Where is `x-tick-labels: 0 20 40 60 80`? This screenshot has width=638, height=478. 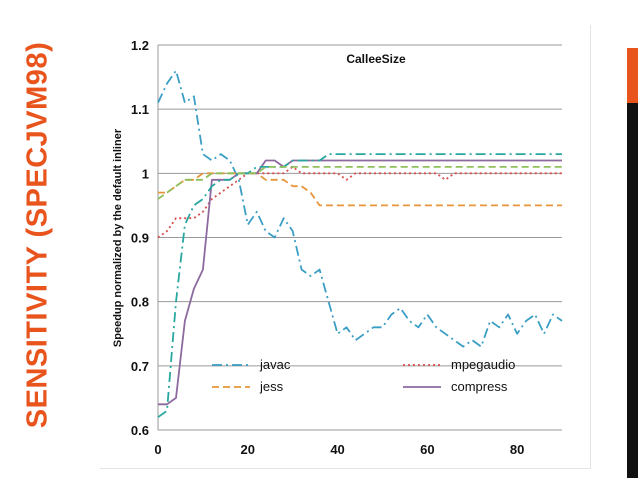
x-tick-labels: 0 20 40 60 80 is located at coordinates (339, 449).